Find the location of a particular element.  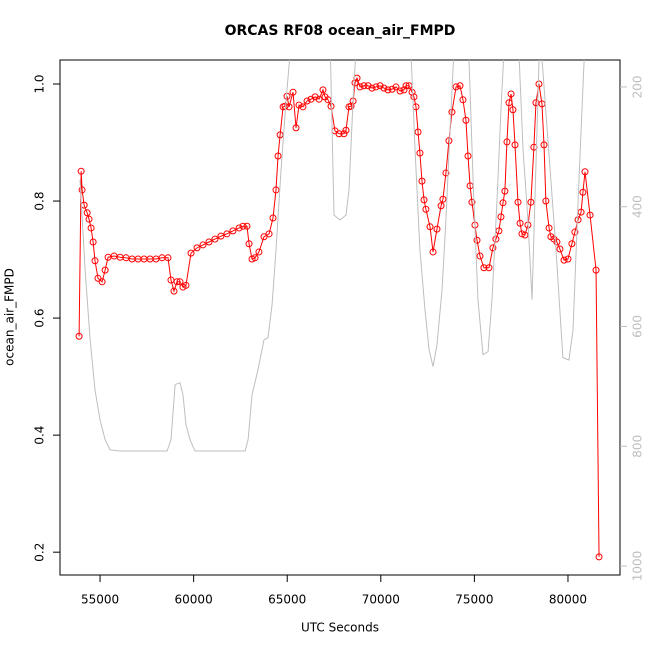

y2-tick-label: 400 is located at coordinates (638, 206).